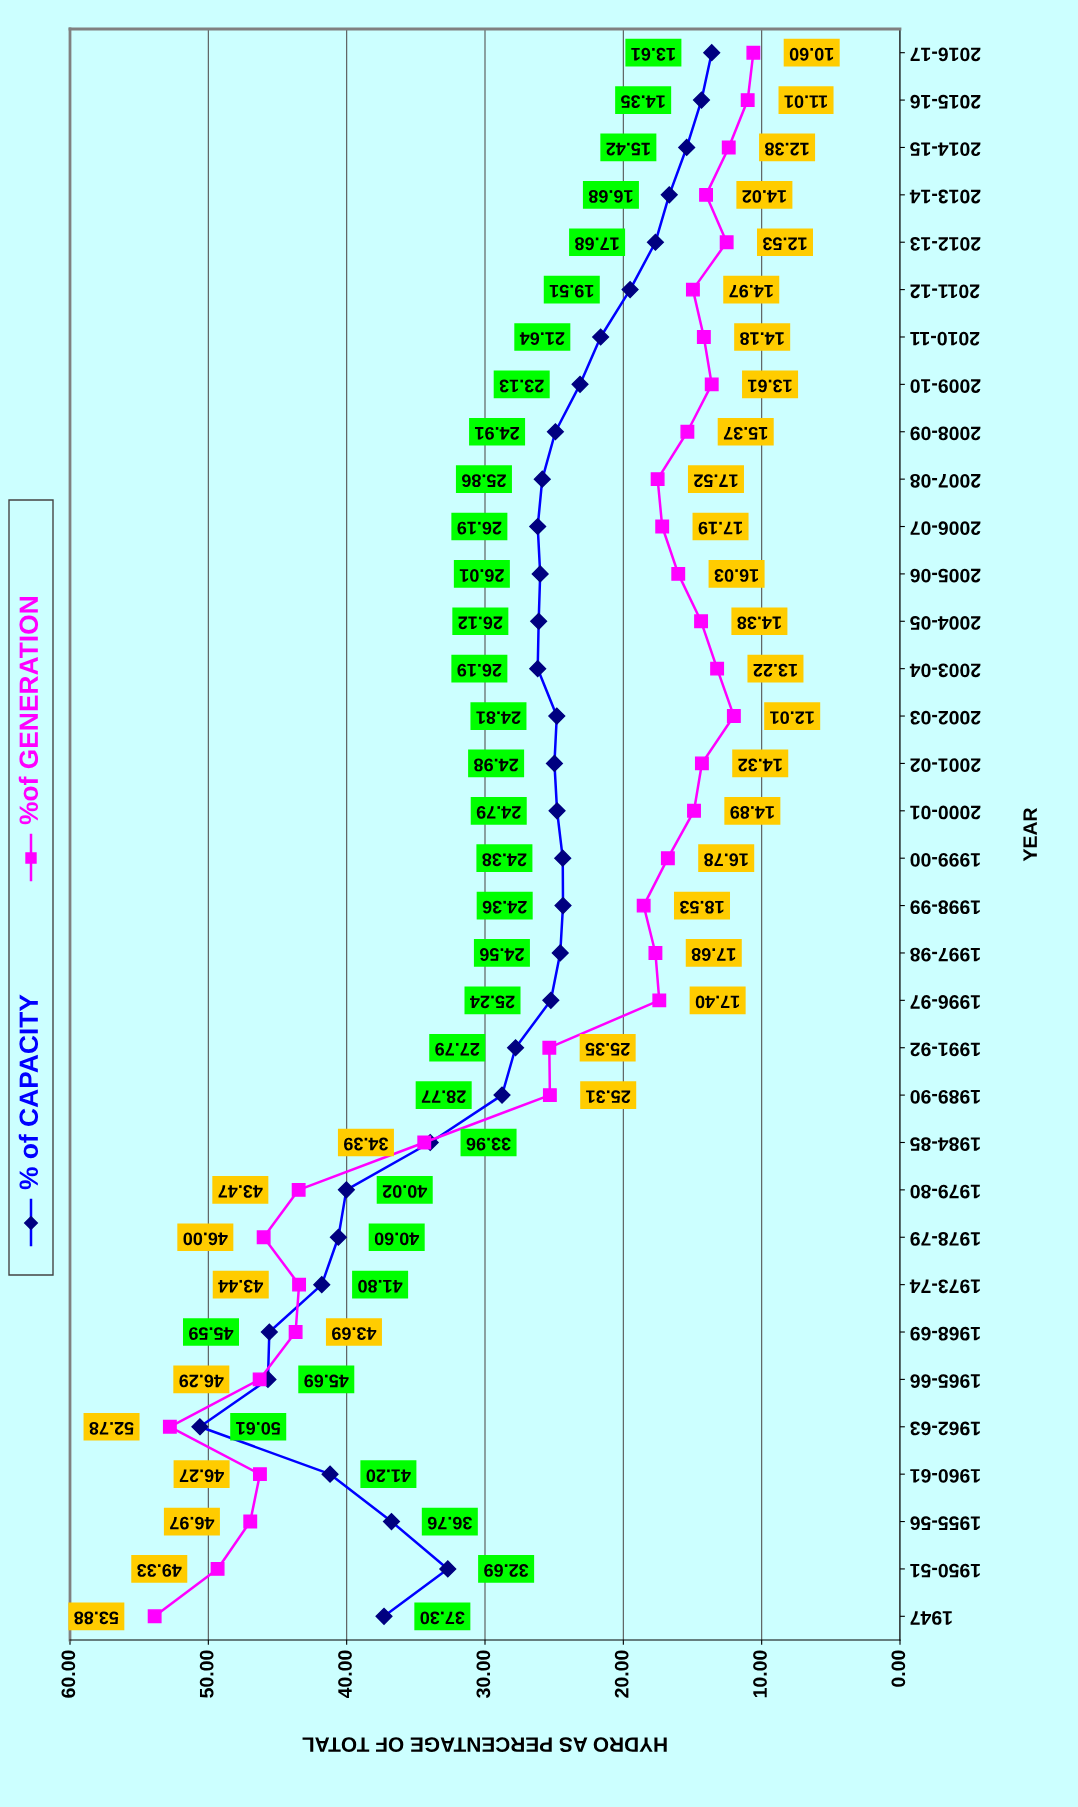  What do you see at coordinates (945, 1523) in the screenshot?
I see `y-tick-label: 1955-56` at bounding box center [945, 1523].